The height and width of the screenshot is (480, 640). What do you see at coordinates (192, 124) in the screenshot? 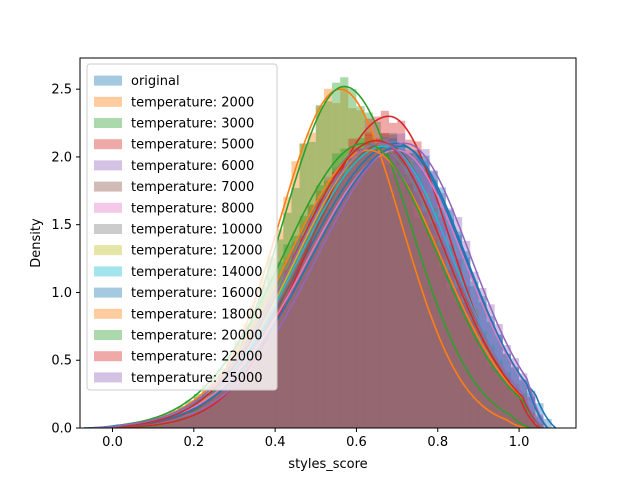
I see `legend-label: temperature: 3000` at bounding box center [192, 124].